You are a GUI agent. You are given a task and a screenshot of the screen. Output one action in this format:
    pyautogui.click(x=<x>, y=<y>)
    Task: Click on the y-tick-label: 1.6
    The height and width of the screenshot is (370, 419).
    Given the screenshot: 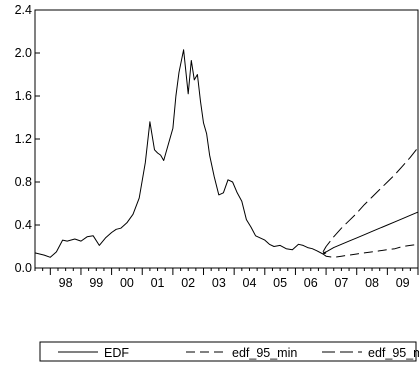 What is the action you would take?
    pyautogui.click(x=23, y=96)
    